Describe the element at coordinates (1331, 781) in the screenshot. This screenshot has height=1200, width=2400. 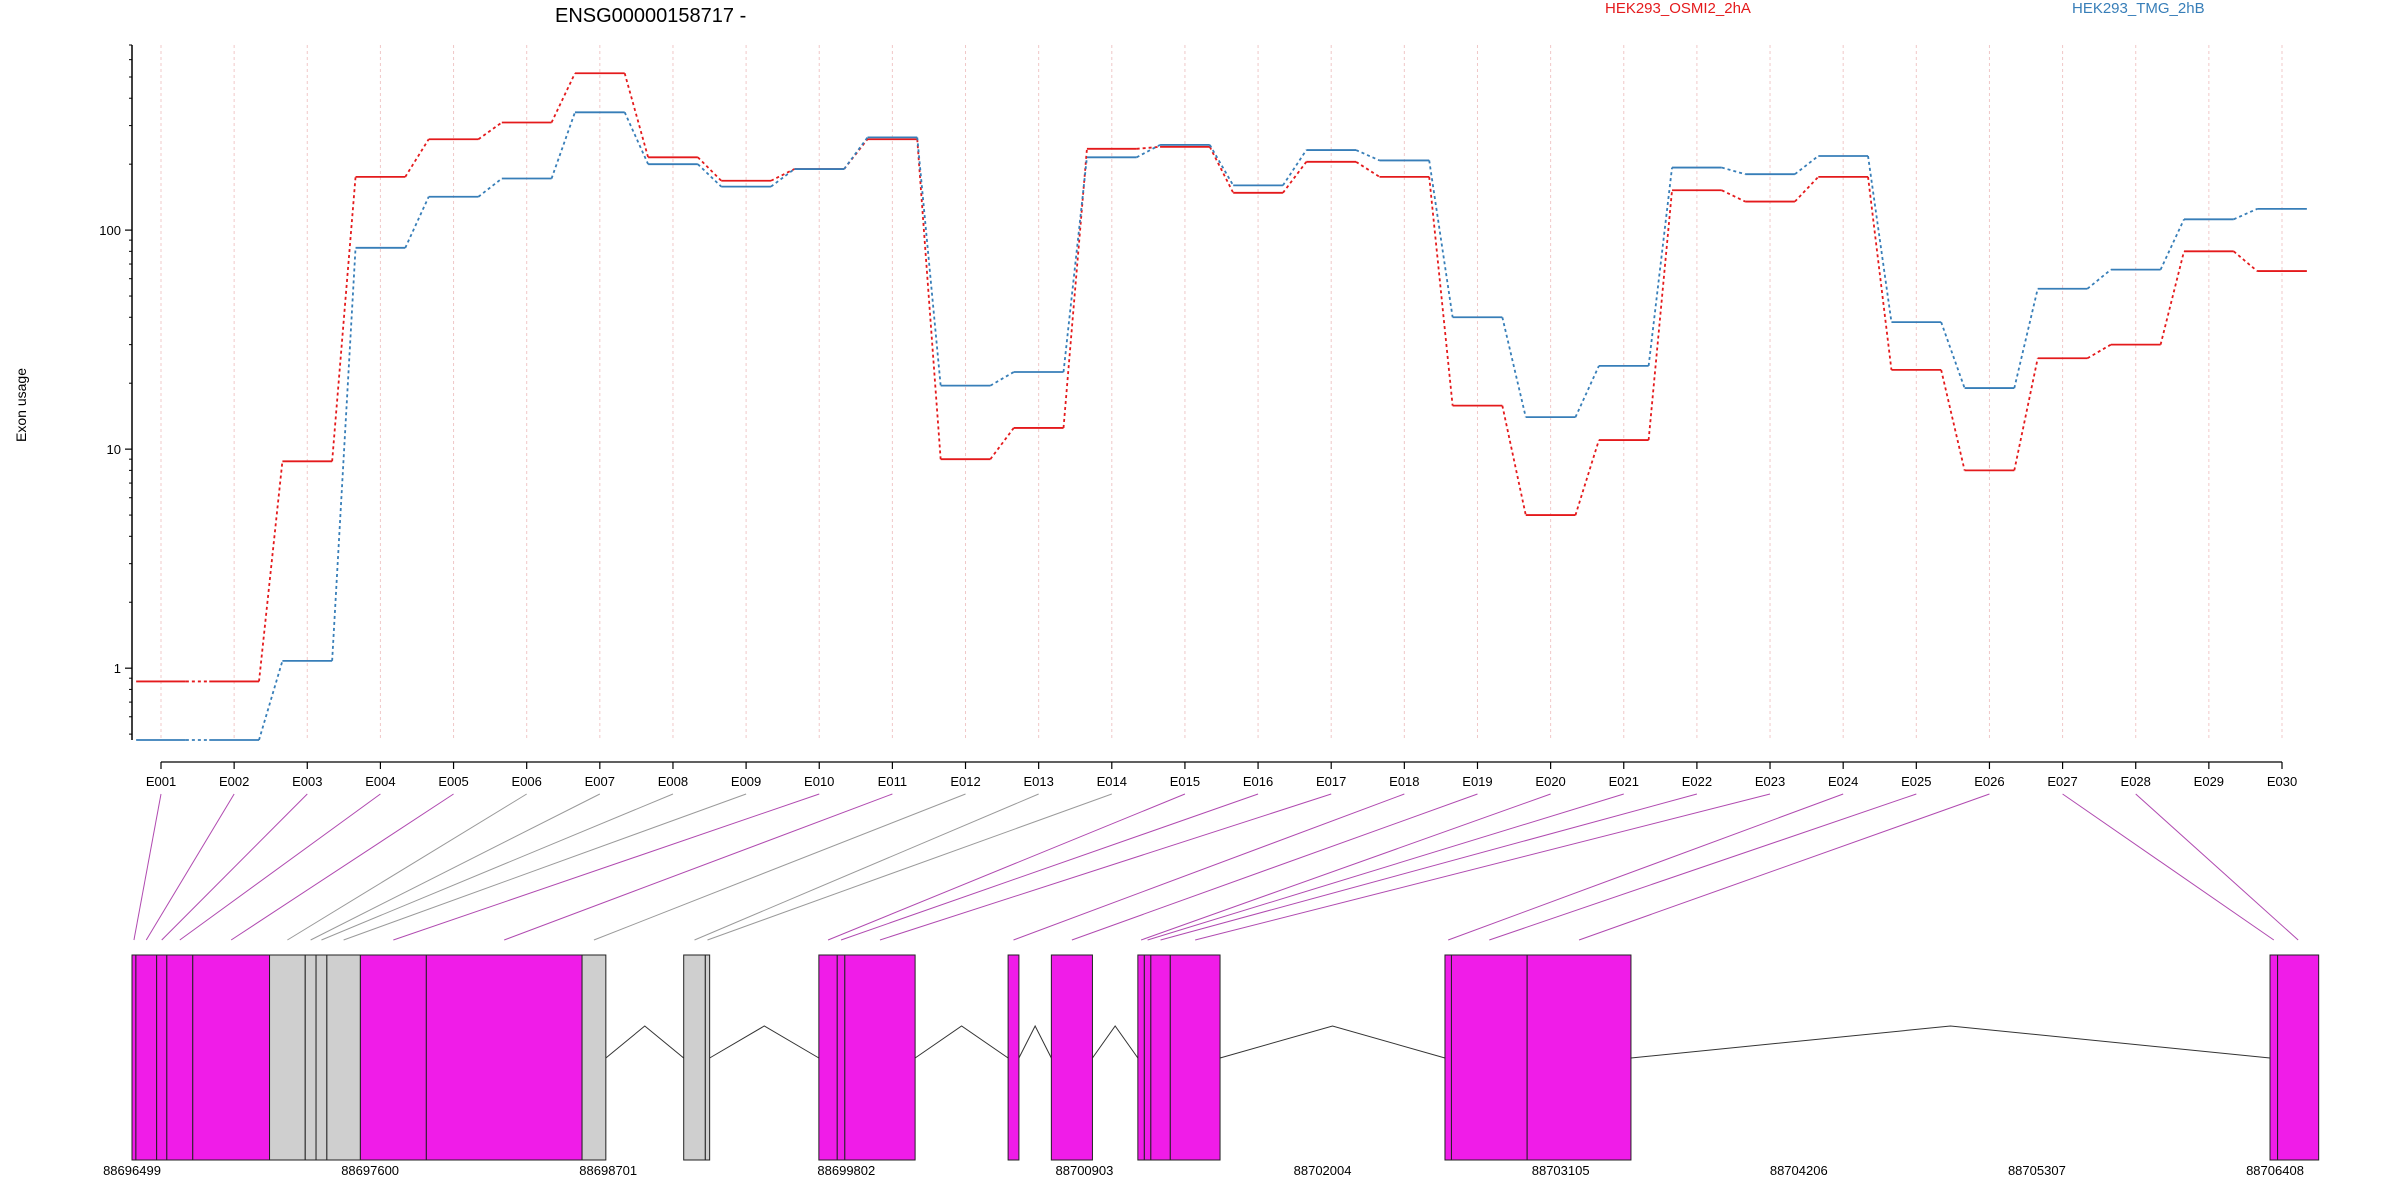
I see `x-tick-label: E017` at that location.